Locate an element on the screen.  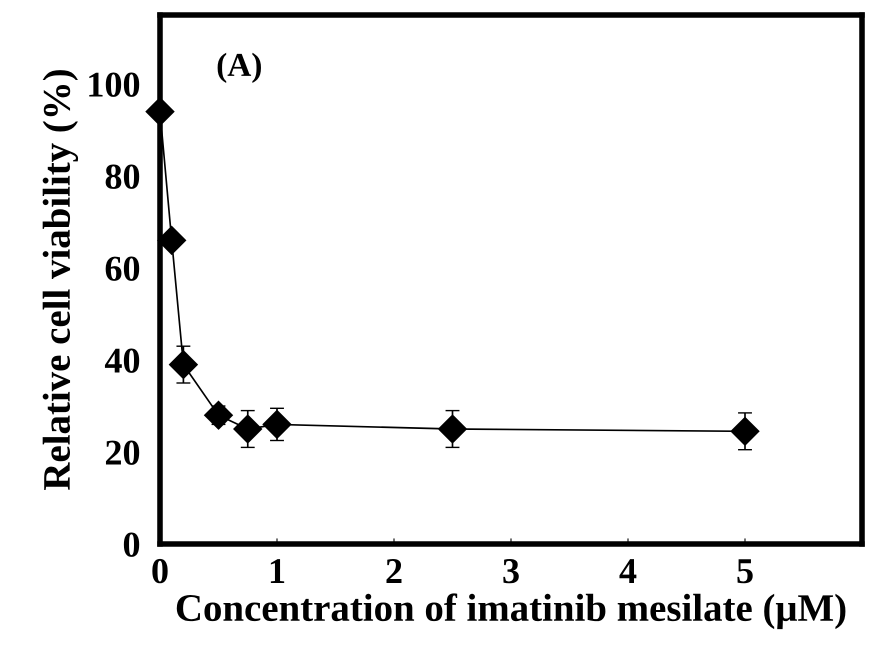
y-tick-label: 40 is located at coordinates (122, 360).